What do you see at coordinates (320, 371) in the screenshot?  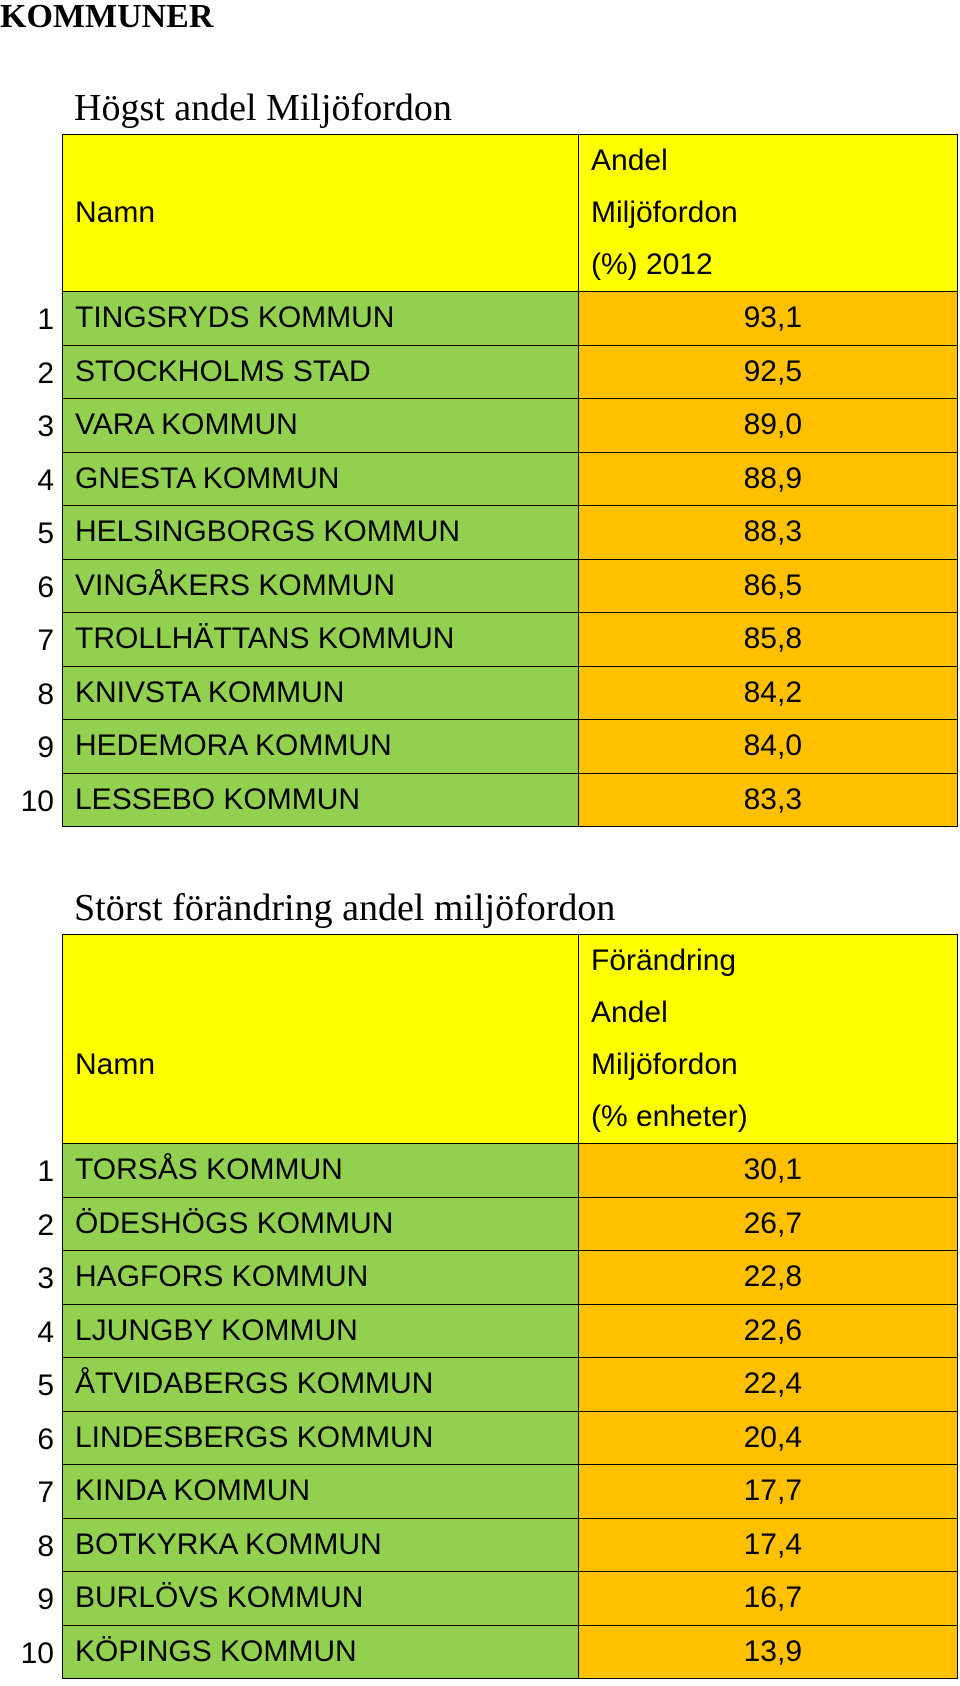 I see `municipality-name: STOCKHOLMS STAD` at bounding box center [320, 371].